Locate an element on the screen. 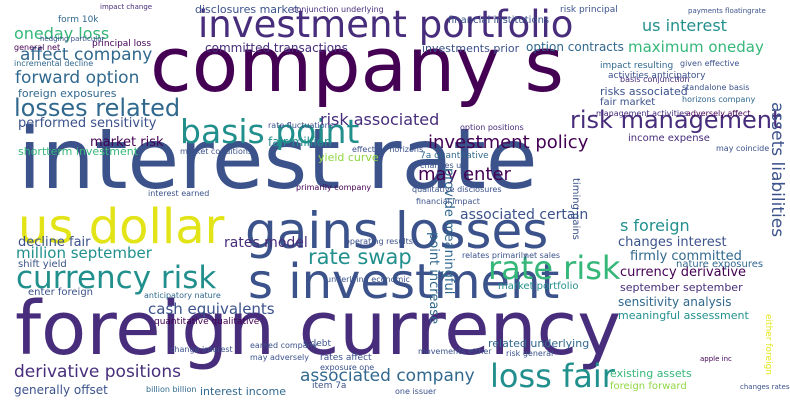  word: impact change is located at coordinates (126, 7).